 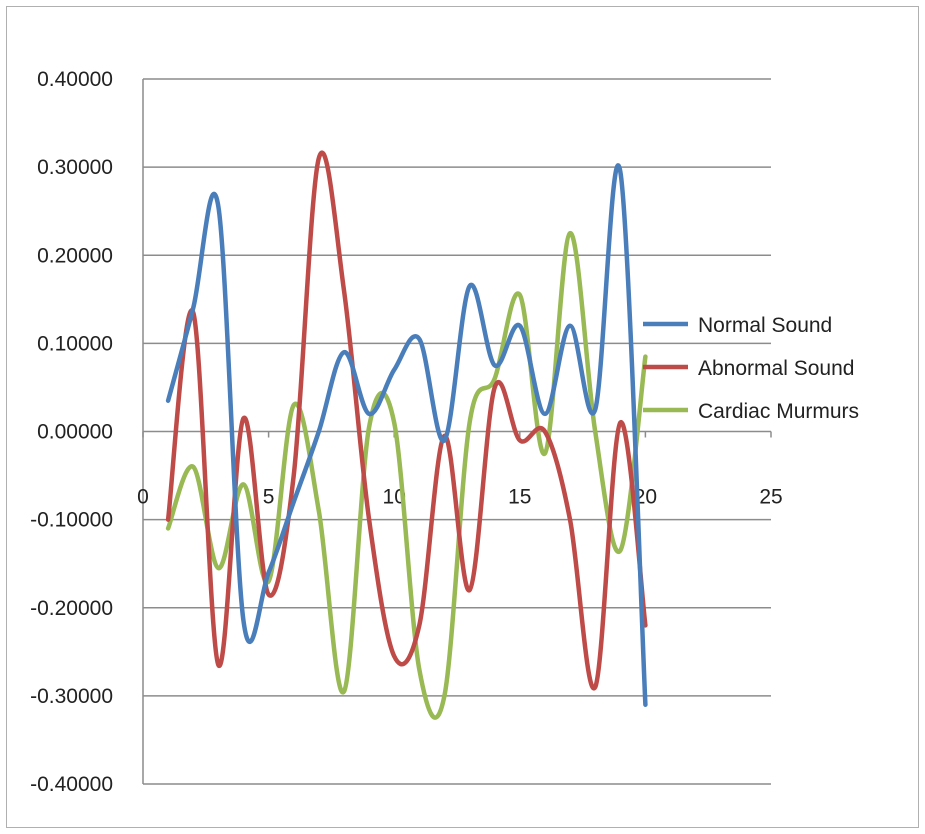 I want to click on x-tick-label: 5, so click(x=269, y=497).